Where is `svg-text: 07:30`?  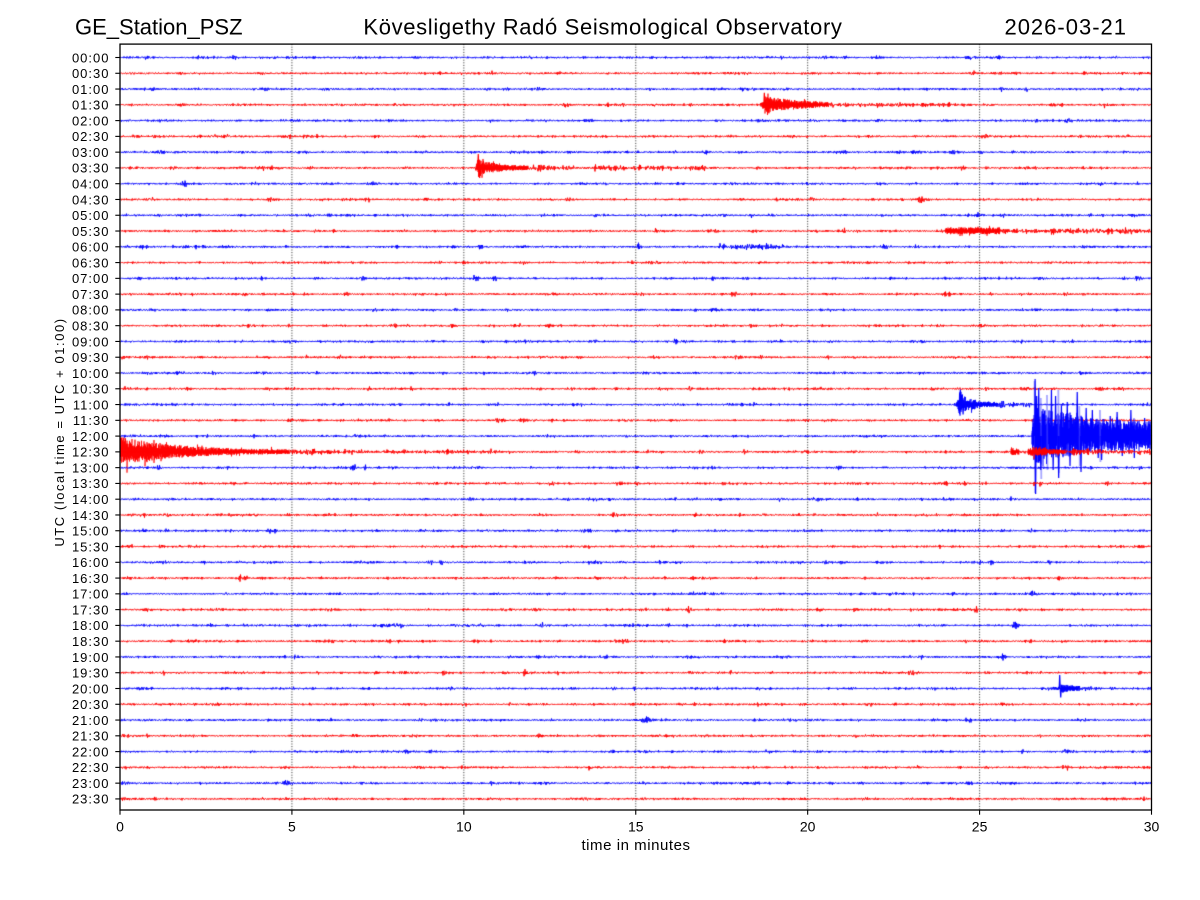 svg-text: 07:30 is located at coordinates (91, 294).